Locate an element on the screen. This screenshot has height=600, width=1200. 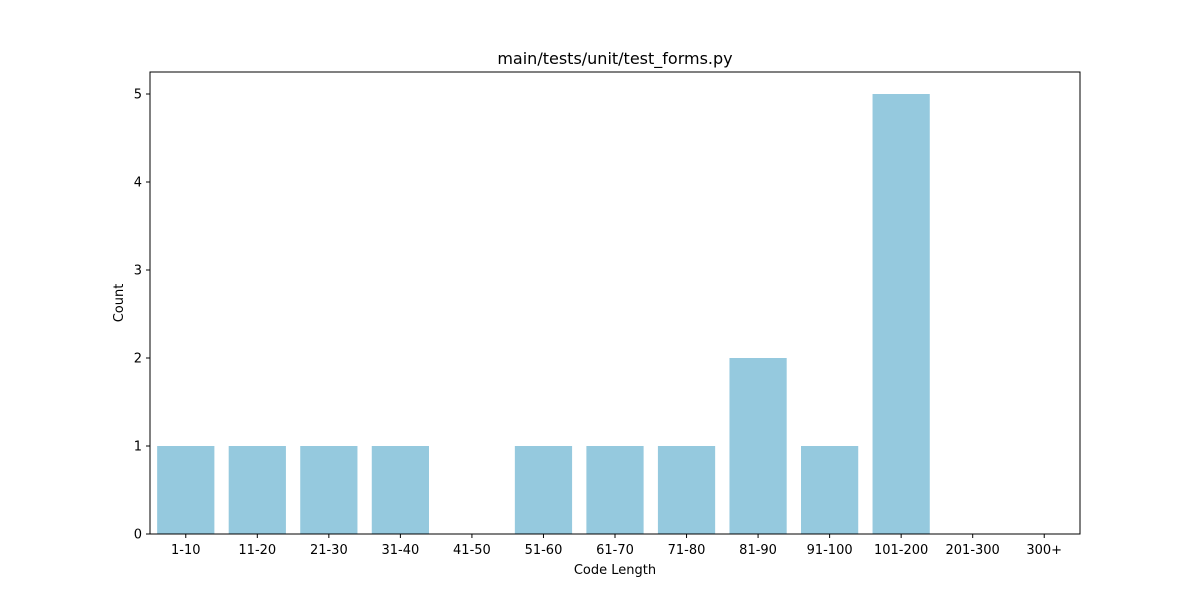
y-tick-label: 0 is located at coordinates (138, 535).